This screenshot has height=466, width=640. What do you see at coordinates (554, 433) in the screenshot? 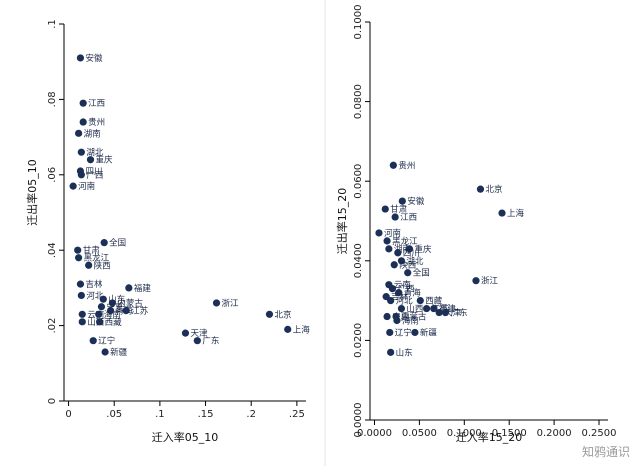
I see `x-tick-label: 0.2000` at bounding box center [554, 433].